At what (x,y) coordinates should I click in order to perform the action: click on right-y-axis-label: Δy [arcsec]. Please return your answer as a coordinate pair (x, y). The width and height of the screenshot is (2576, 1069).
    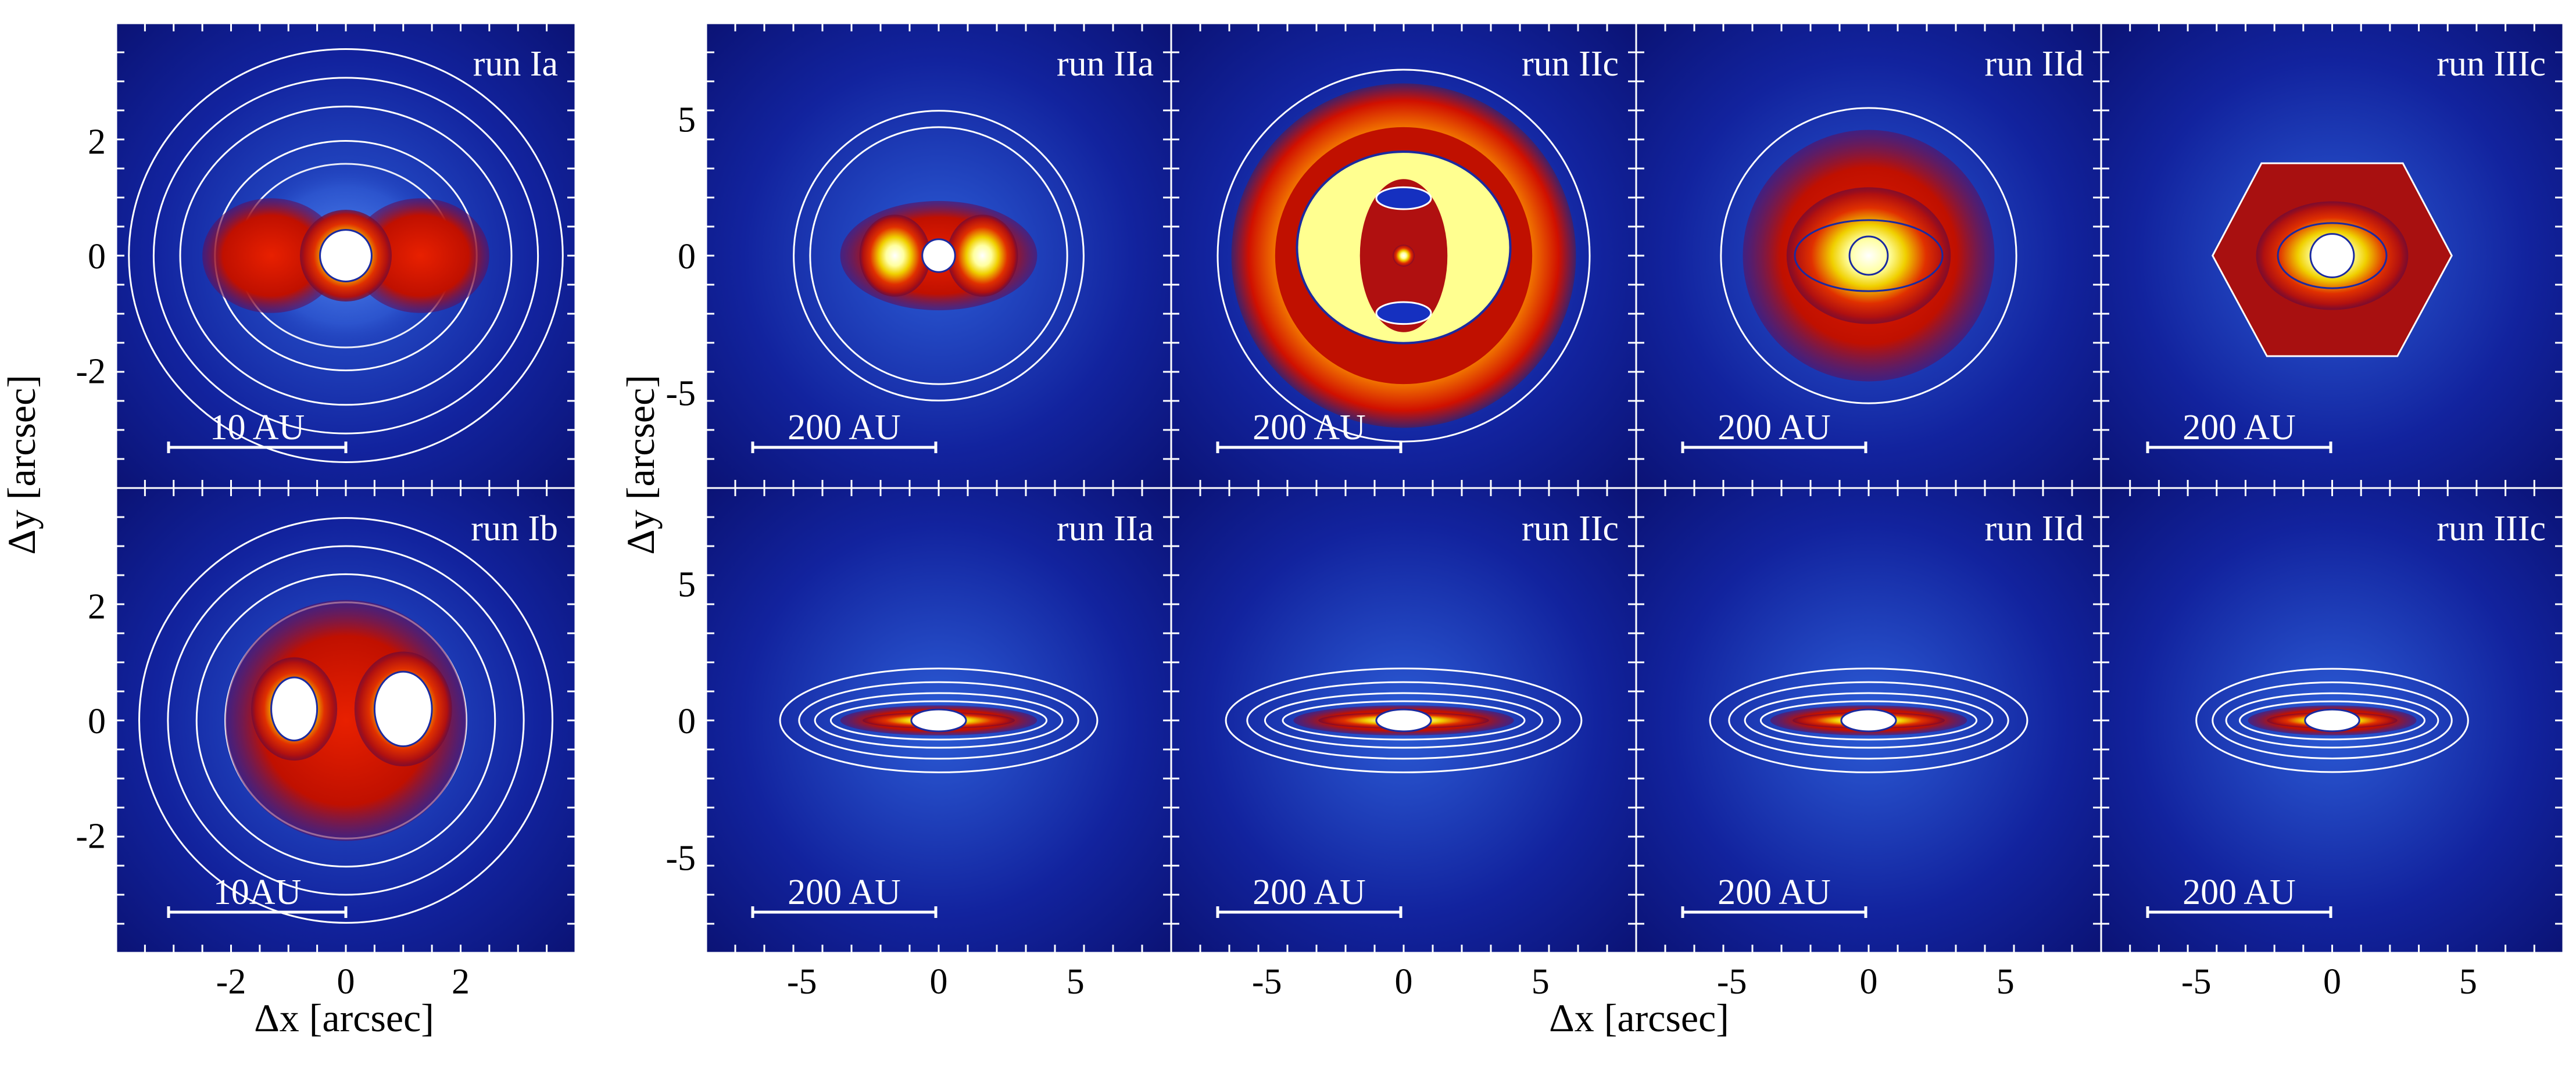
    Looking at the image, I should click on (641, 465).